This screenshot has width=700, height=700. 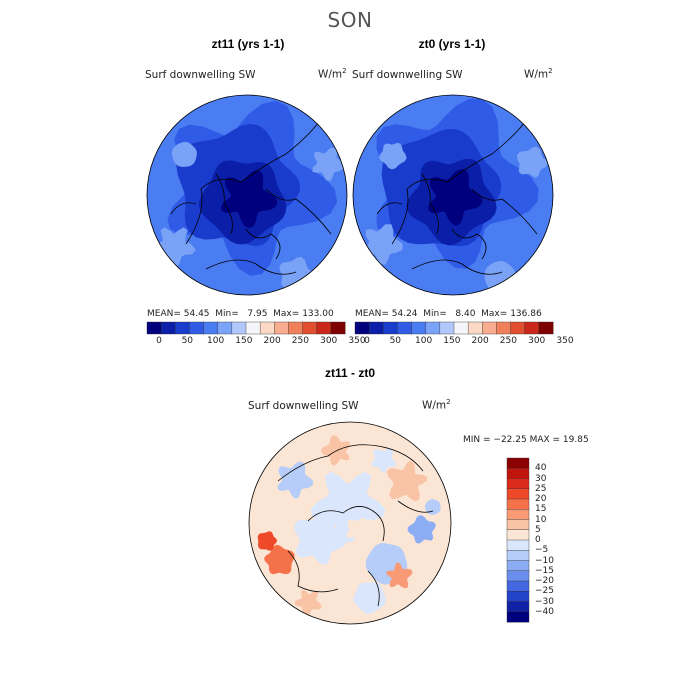 I want to click on colorbar-tick-label: 30, so click(x=541, y=478).